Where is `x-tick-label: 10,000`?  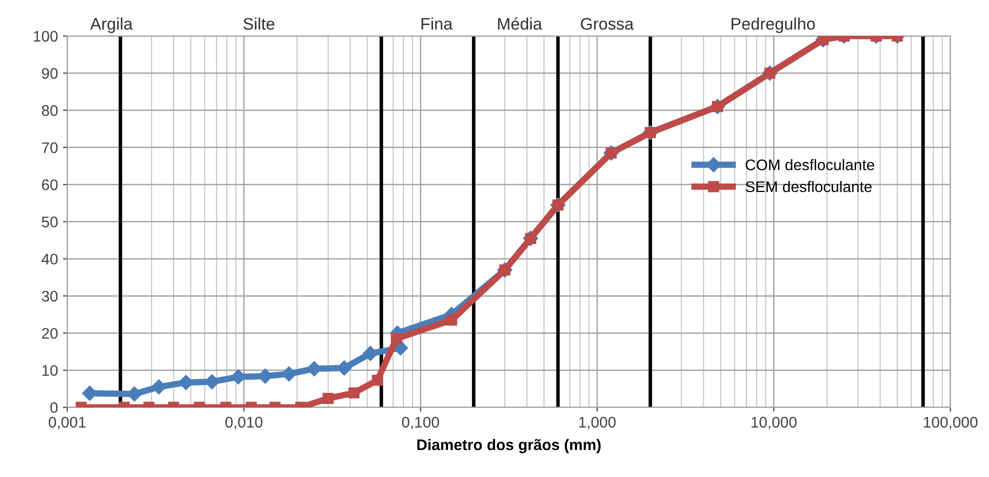 x-tick-label: 10,000 is located at coordinates (774, 423).